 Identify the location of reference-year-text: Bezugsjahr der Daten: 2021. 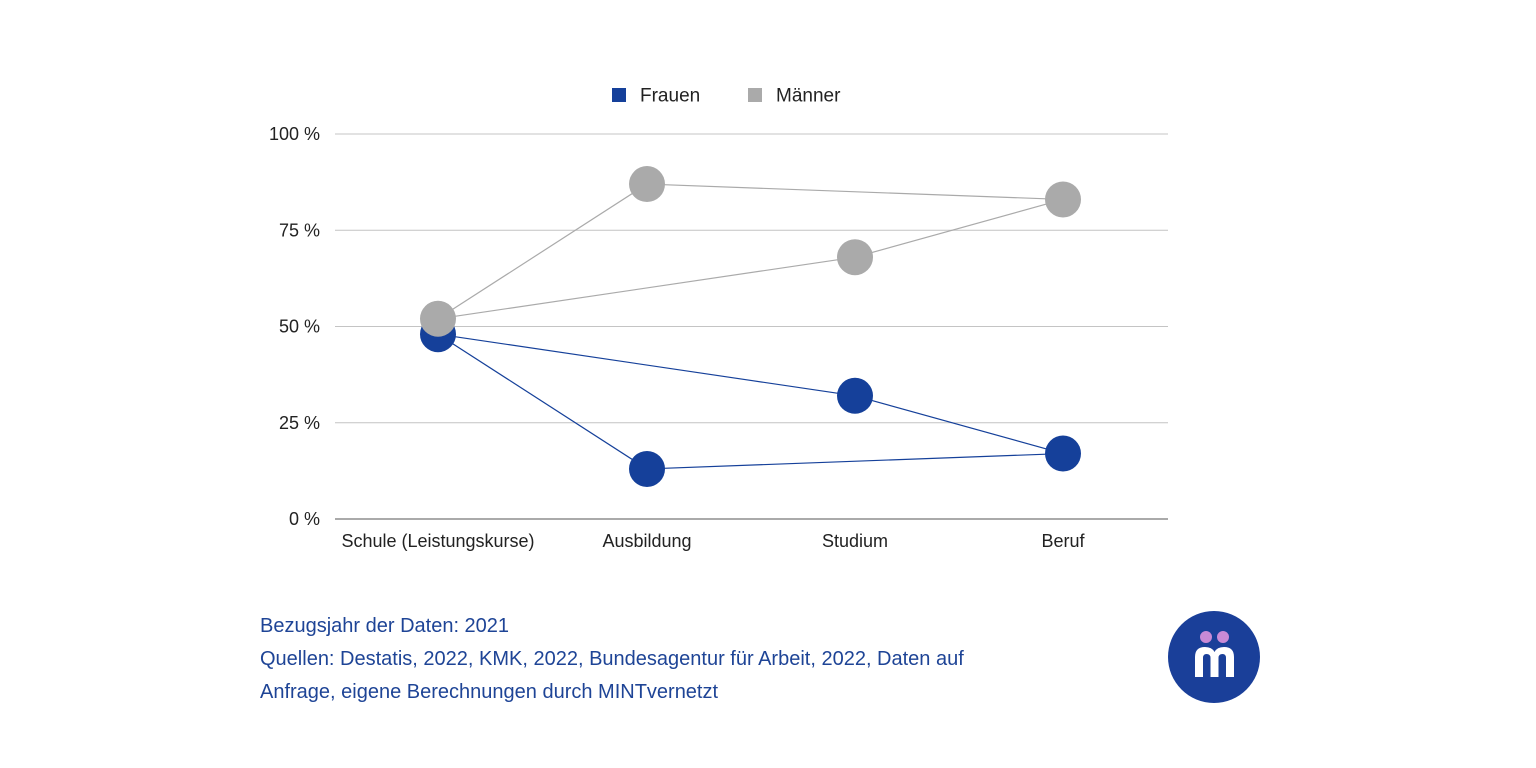
(385, 626).